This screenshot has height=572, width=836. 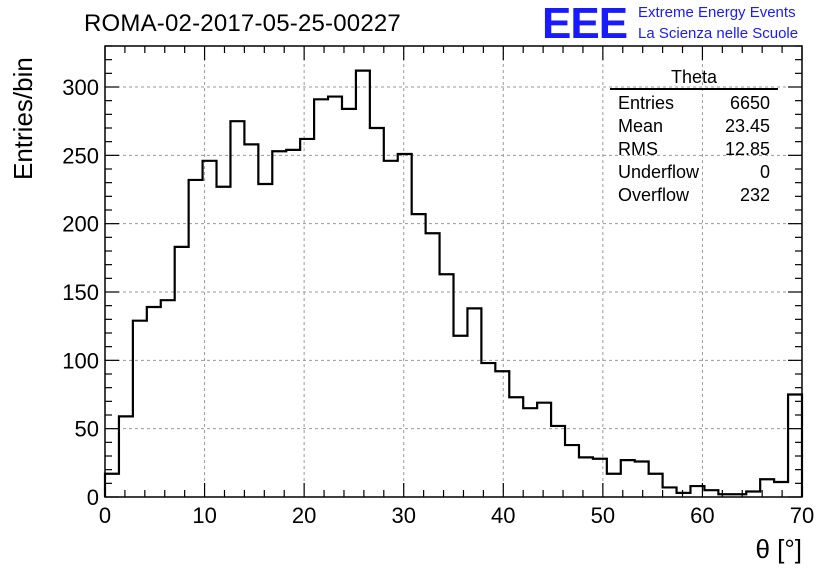 I want to click on stats-label: Mean, so click(x=641, y=126).